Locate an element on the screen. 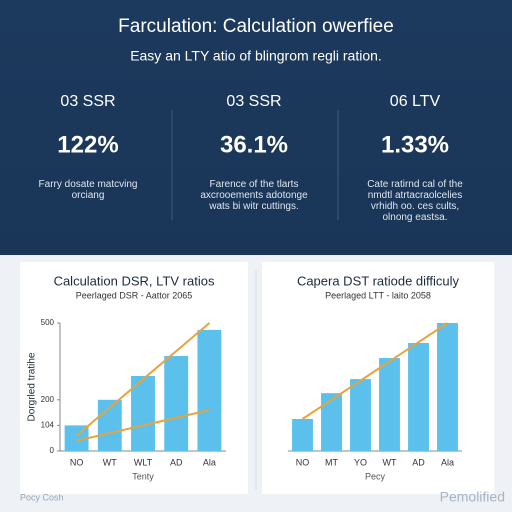 This screenshot has height=517, width=512. title: Farculation: Calculation owerfiee is located at coordinates (256, 26).